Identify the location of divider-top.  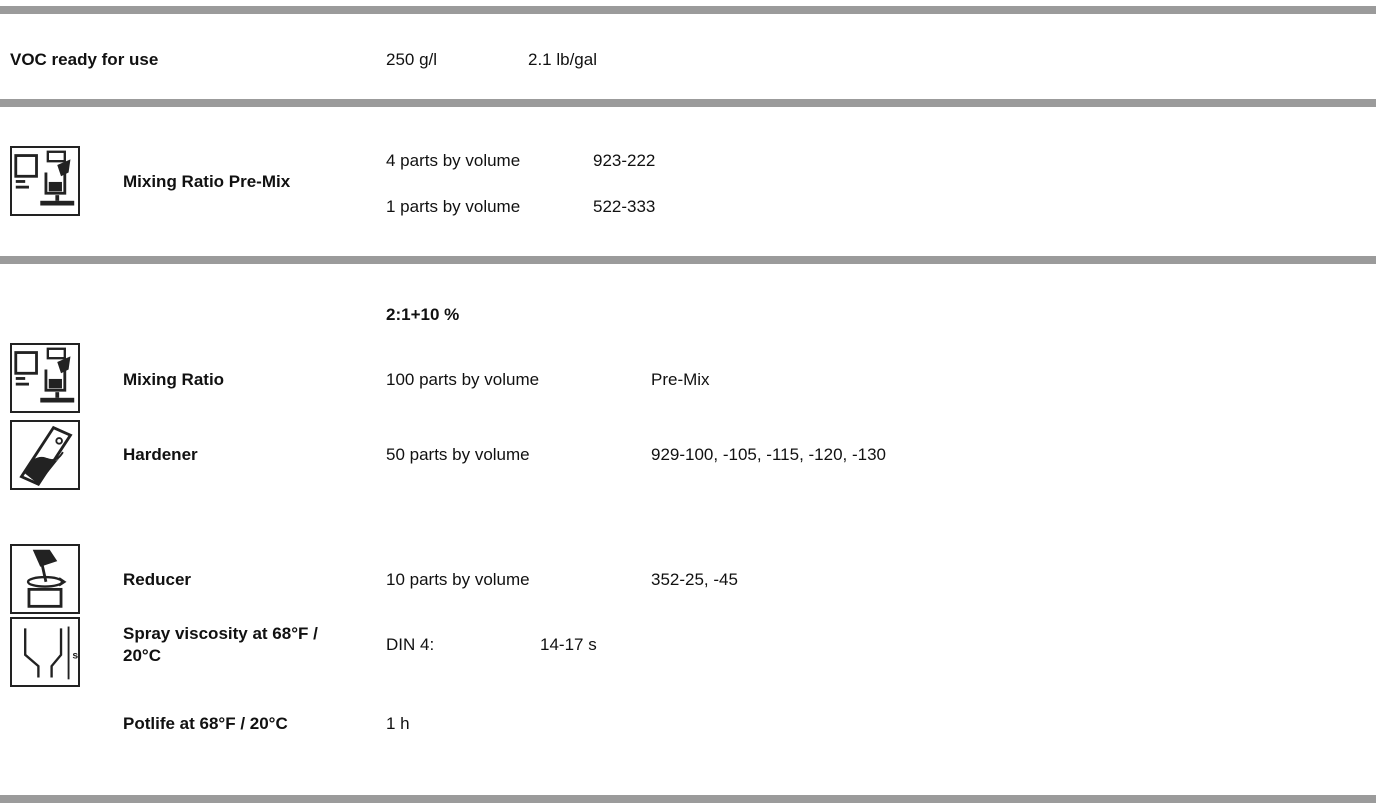
(688, 10).